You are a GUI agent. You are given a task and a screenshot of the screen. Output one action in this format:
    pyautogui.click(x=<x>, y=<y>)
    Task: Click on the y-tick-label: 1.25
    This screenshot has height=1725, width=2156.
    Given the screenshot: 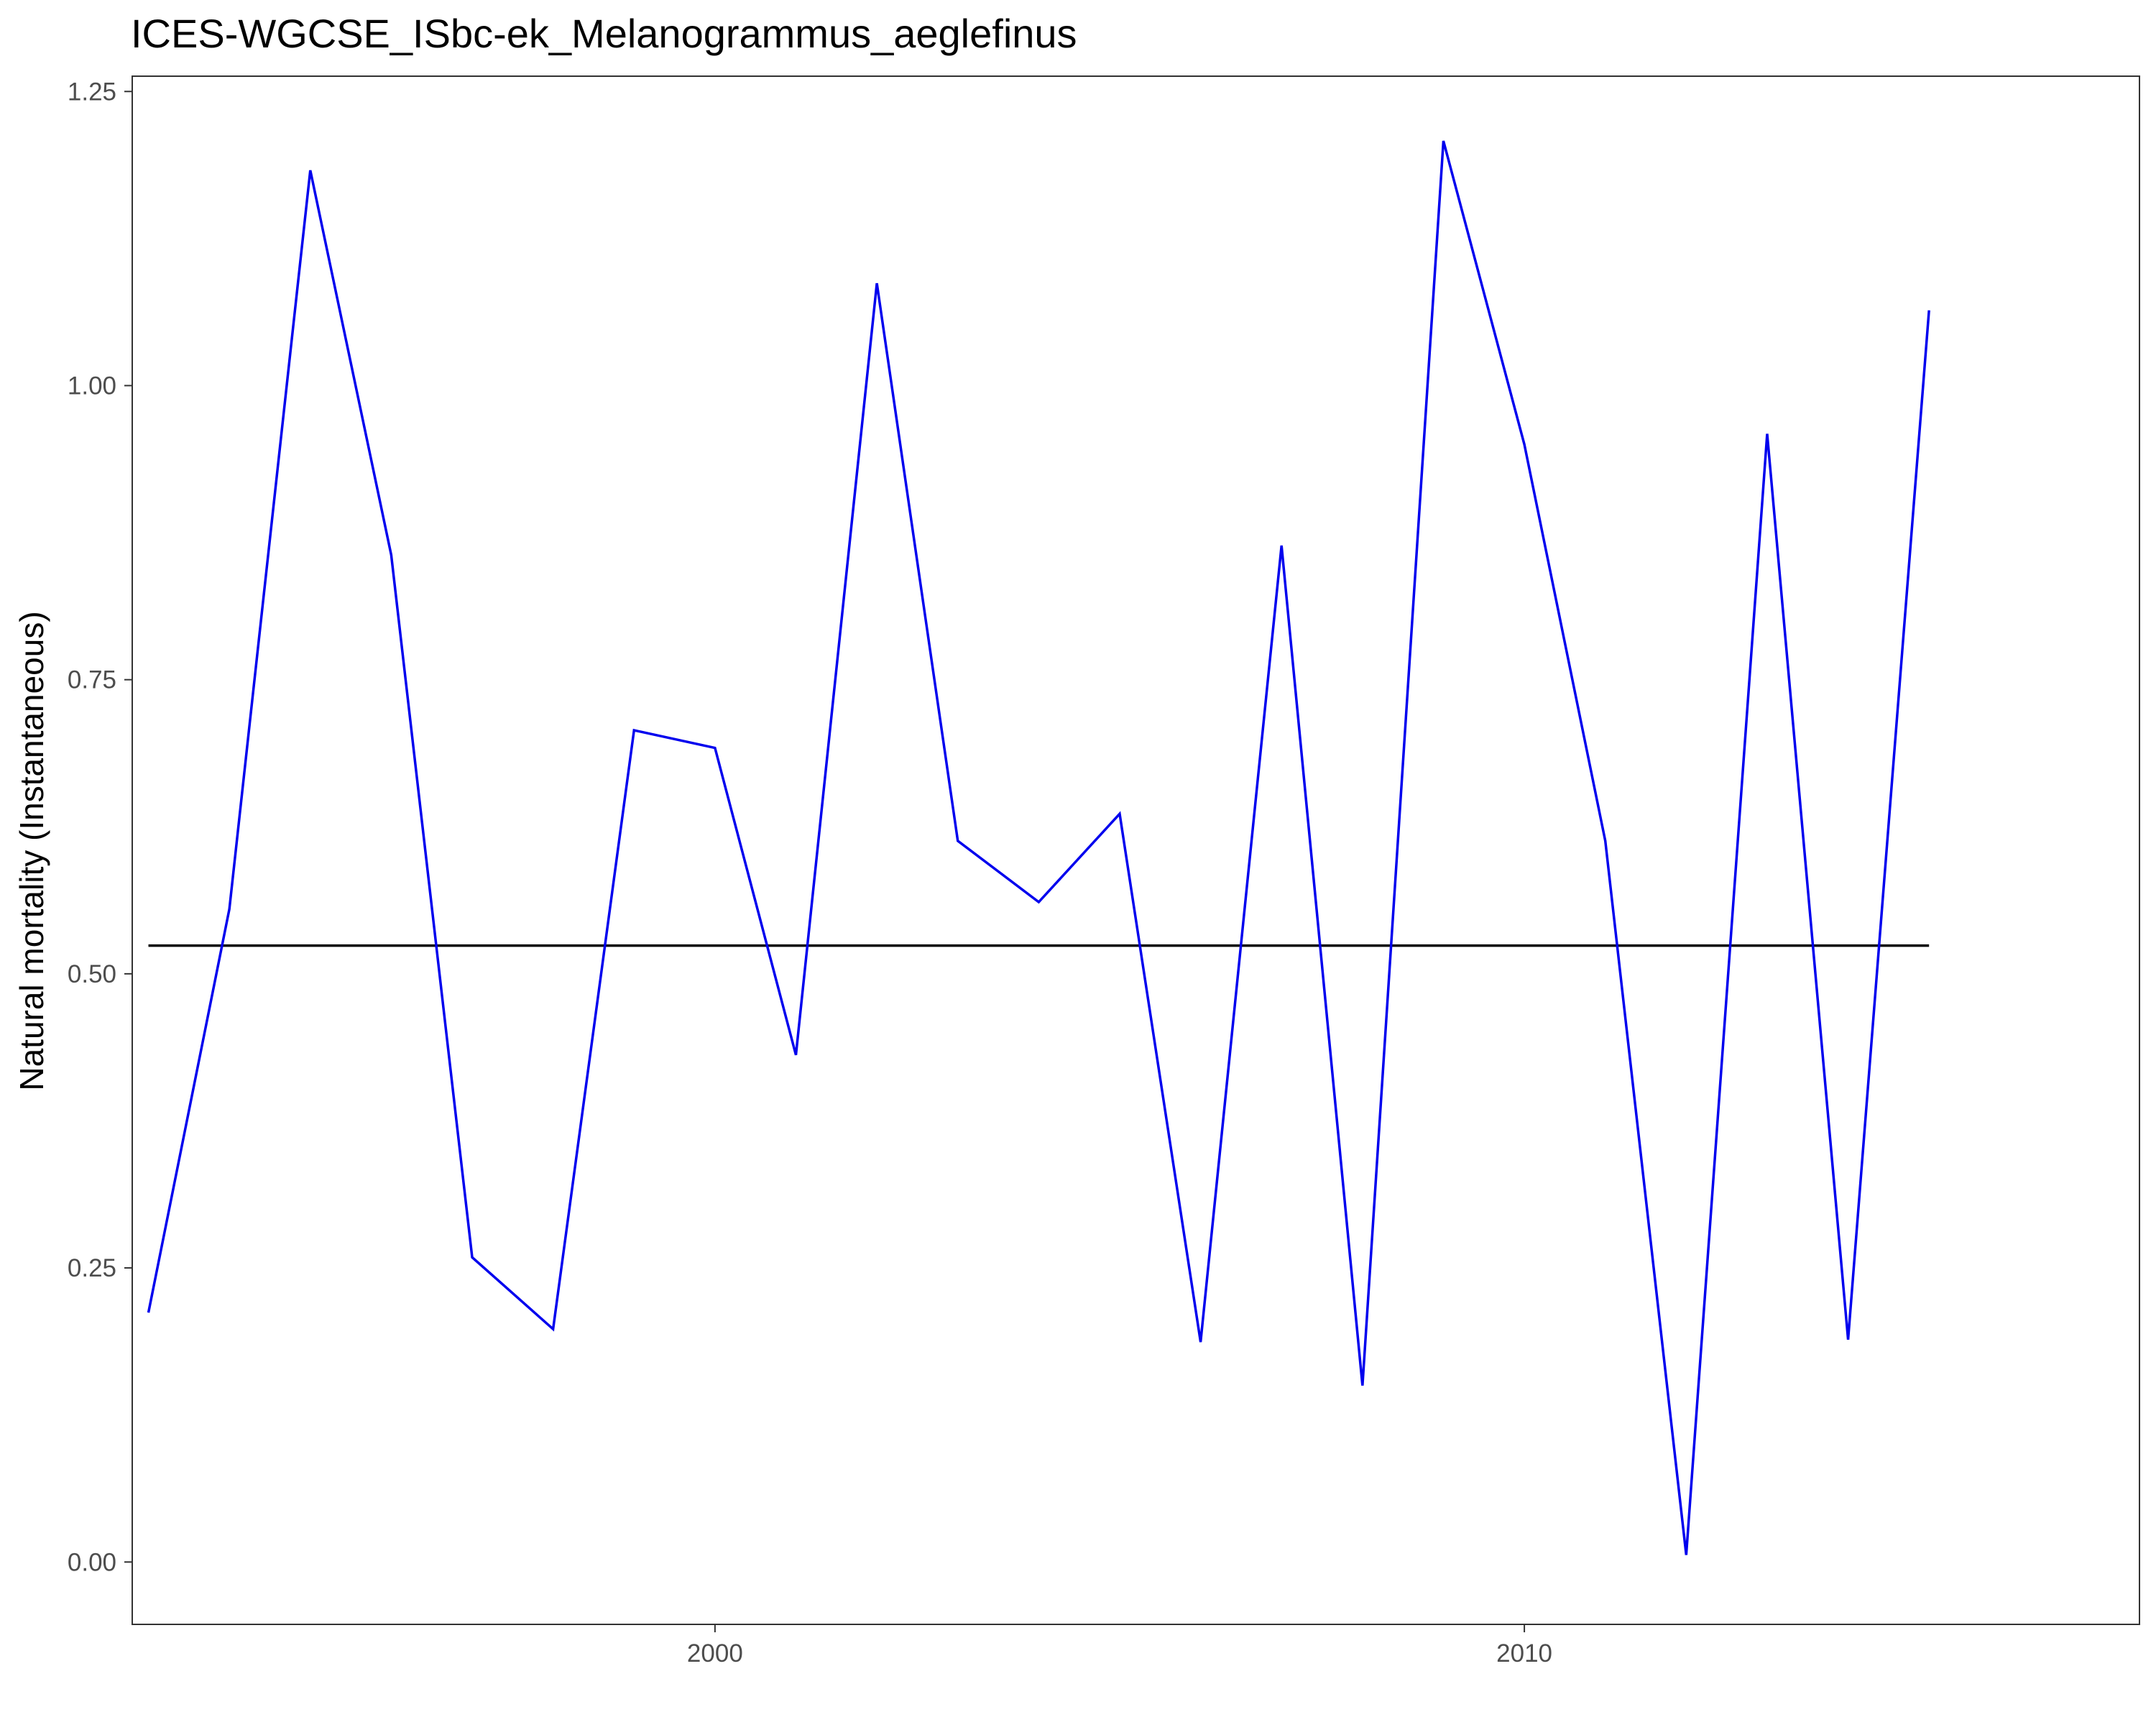 What is the action you would take?
    pyautogui.click(x=92, y=92)
    